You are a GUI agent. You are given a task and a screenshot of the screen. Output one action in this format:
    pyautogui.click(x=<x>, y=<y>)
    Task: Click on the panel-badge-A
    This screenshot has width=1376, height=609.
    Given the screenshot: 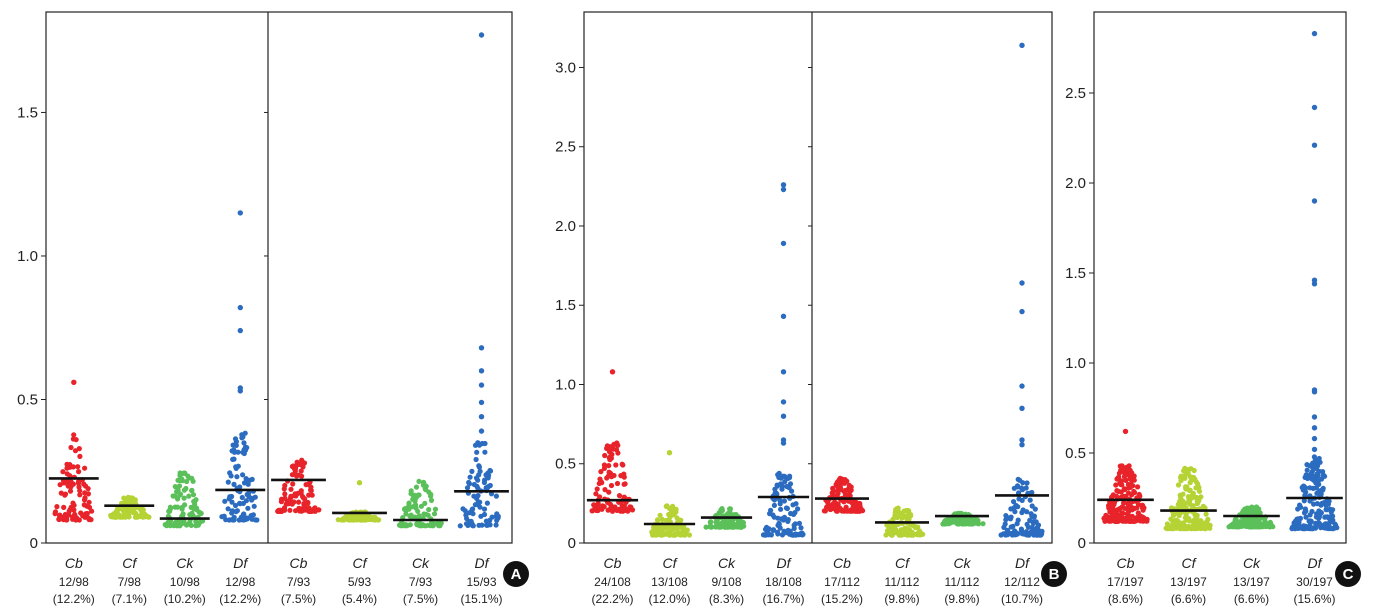 What is the action you would take?
    pyautogui.click(x=516, y=574)
    